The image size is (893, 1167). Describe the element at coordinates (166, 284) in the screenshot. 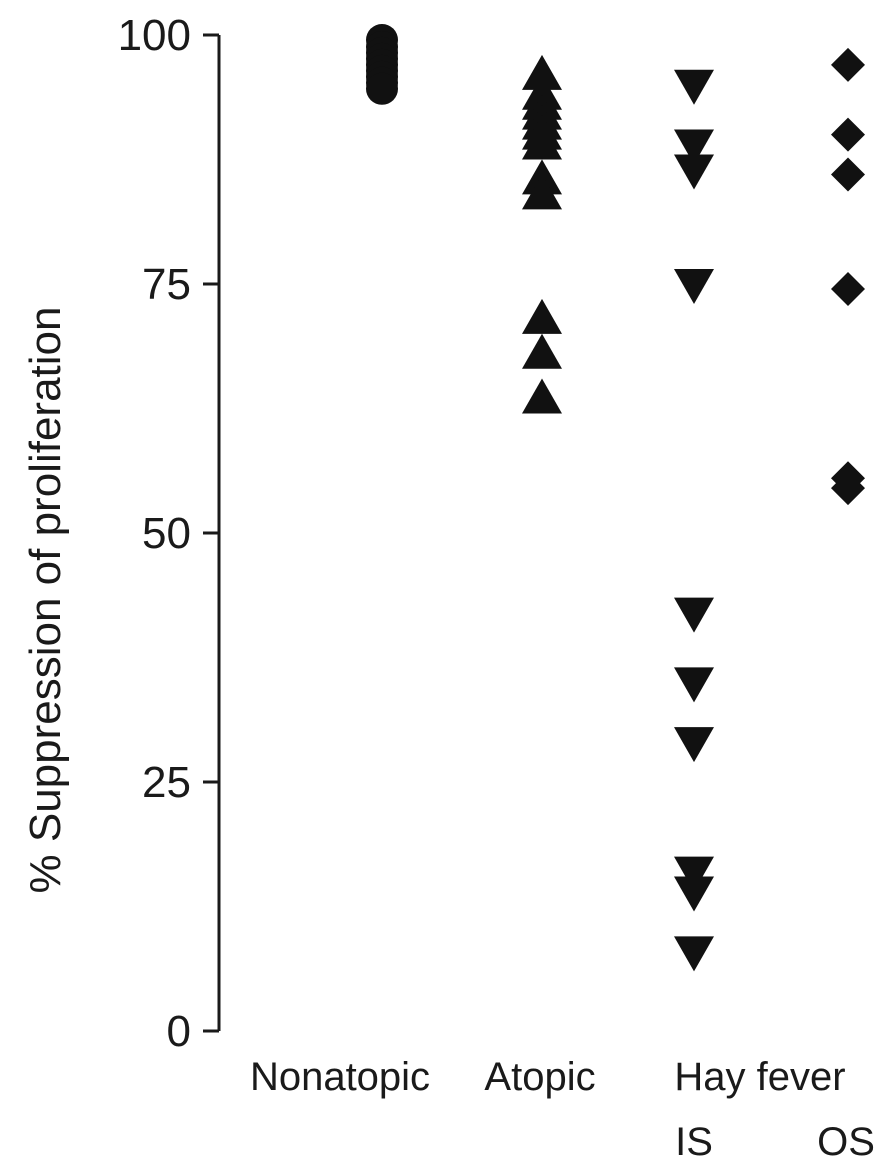

I see `y-tick-label: 75` at that location.